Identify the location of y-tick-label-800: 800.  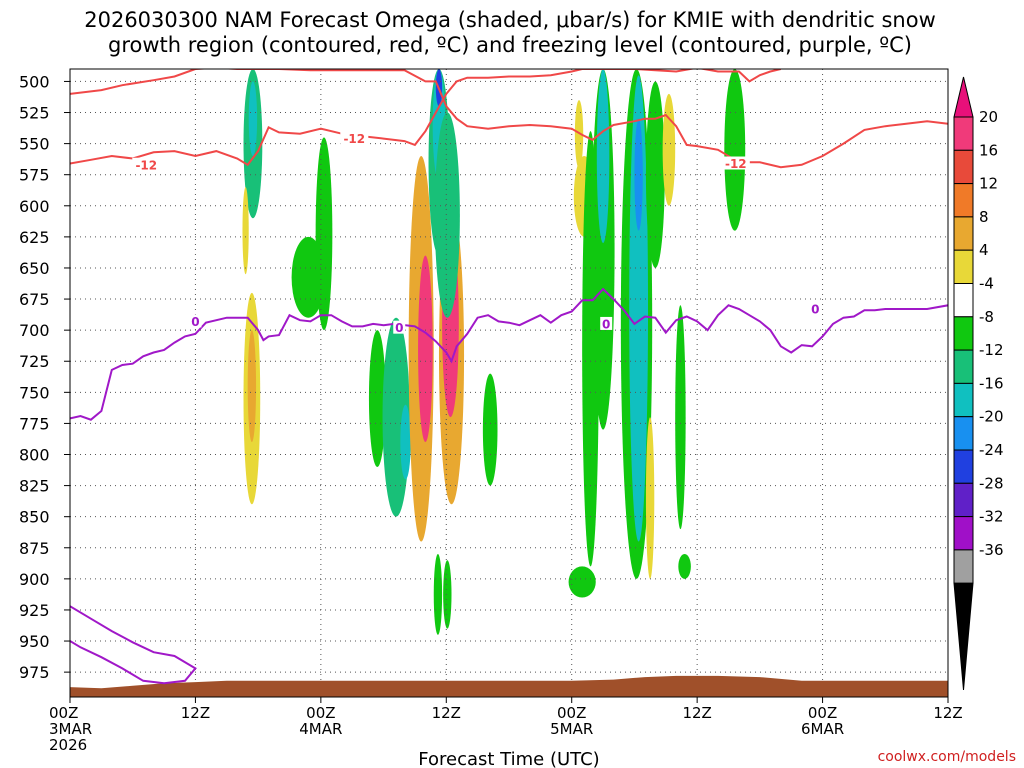
(34, 455).